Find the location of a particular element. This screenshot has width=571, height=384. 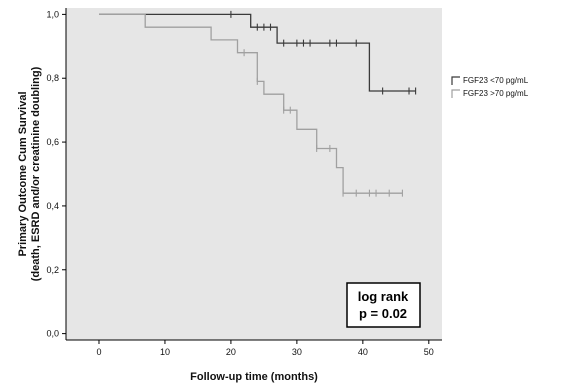

x-tick-label: 30 is located at coordinates (297, 352).